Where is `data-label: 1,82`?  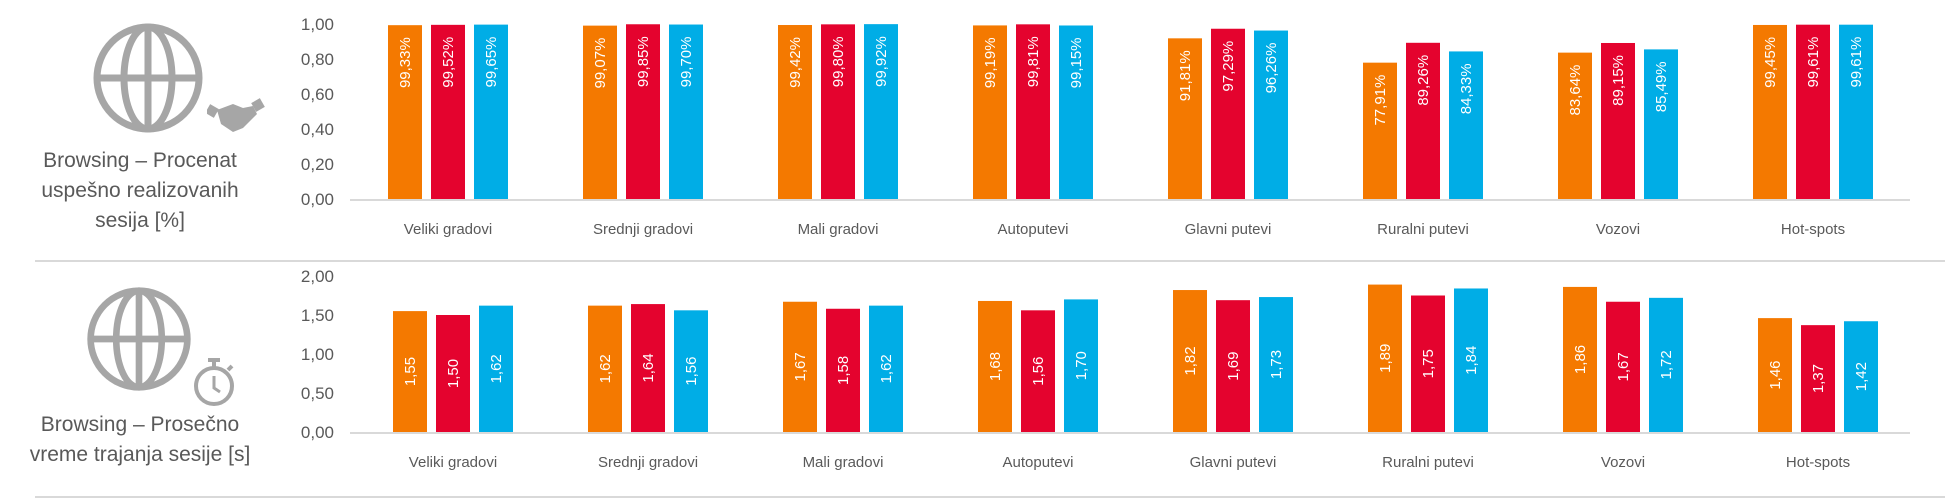
data-label: 1,82 is located at coordinates (1190, 360).